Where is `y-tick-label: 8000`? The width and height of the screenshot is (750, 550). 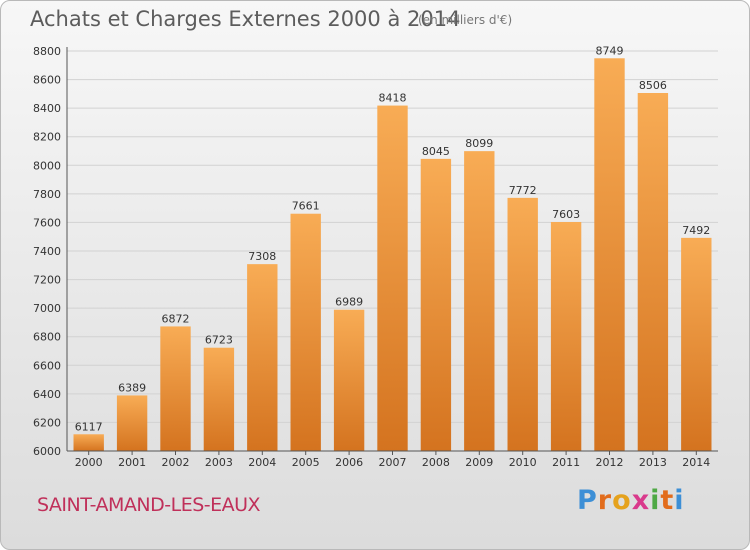
y-tick-label: 8000 is located at coordinates (47, 165).